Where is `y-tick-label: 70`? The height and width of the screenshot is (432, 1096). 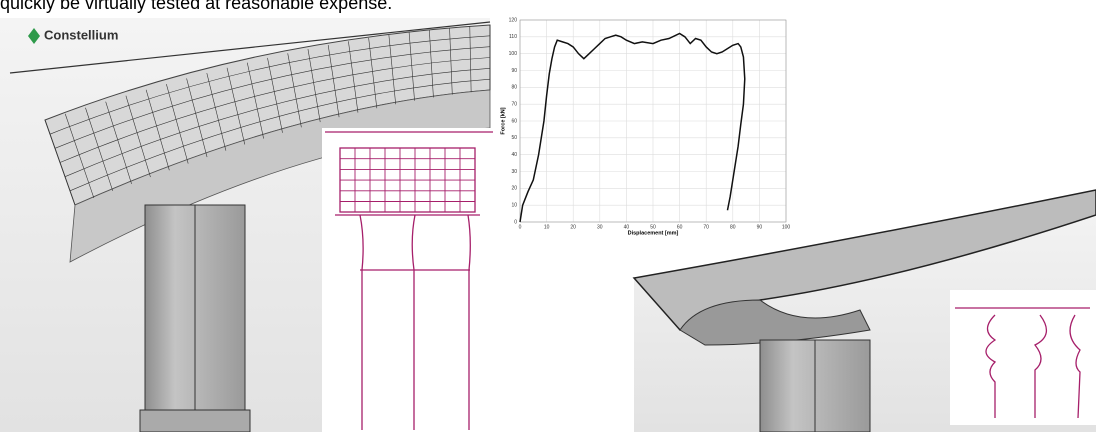
y-tick-label: 70 is located at coordinates (514, 104).